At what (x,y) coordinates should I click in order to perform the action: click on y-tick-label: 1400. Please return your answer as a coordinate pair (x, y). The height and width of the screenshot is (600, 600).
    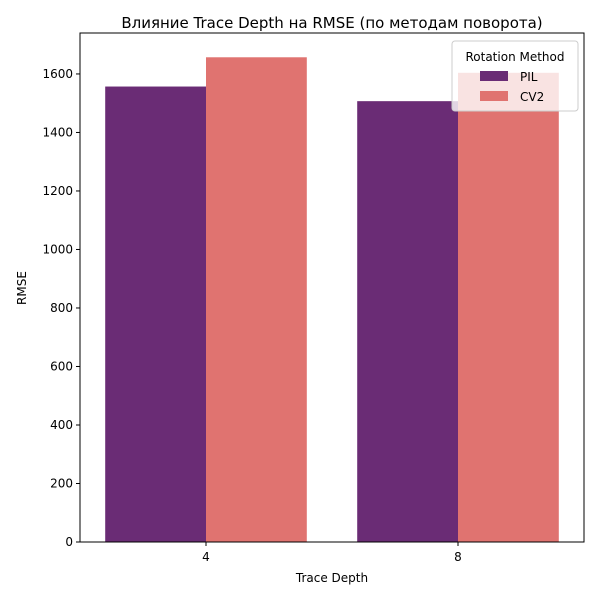
    Looking at the image, I should click on (57, 132).